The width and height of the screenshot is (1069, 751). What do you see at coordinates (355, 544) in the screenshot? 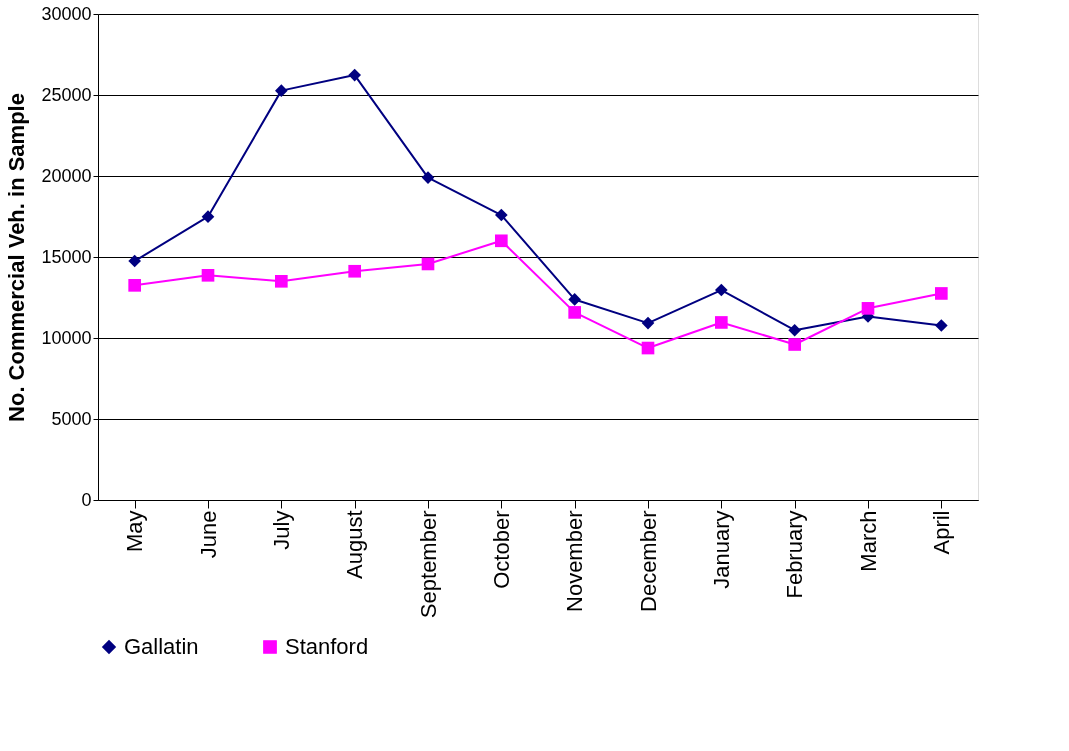
I see `x-tick-label: August` at bounding box center [355, 544].